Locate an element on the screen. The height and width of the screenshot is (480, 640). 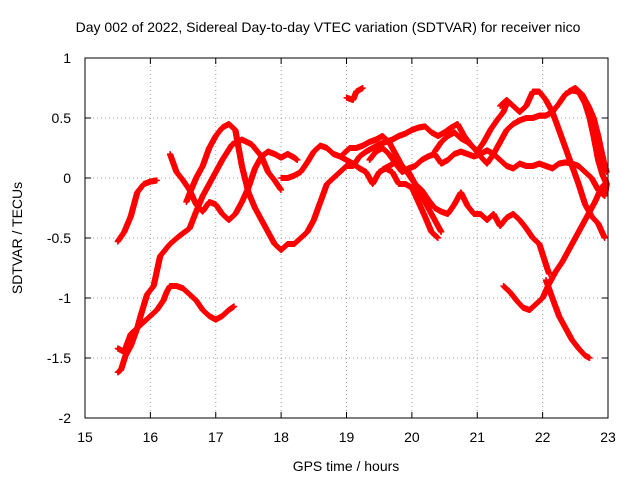
y-tick-label: -2 is located at coordinates (65, 418).